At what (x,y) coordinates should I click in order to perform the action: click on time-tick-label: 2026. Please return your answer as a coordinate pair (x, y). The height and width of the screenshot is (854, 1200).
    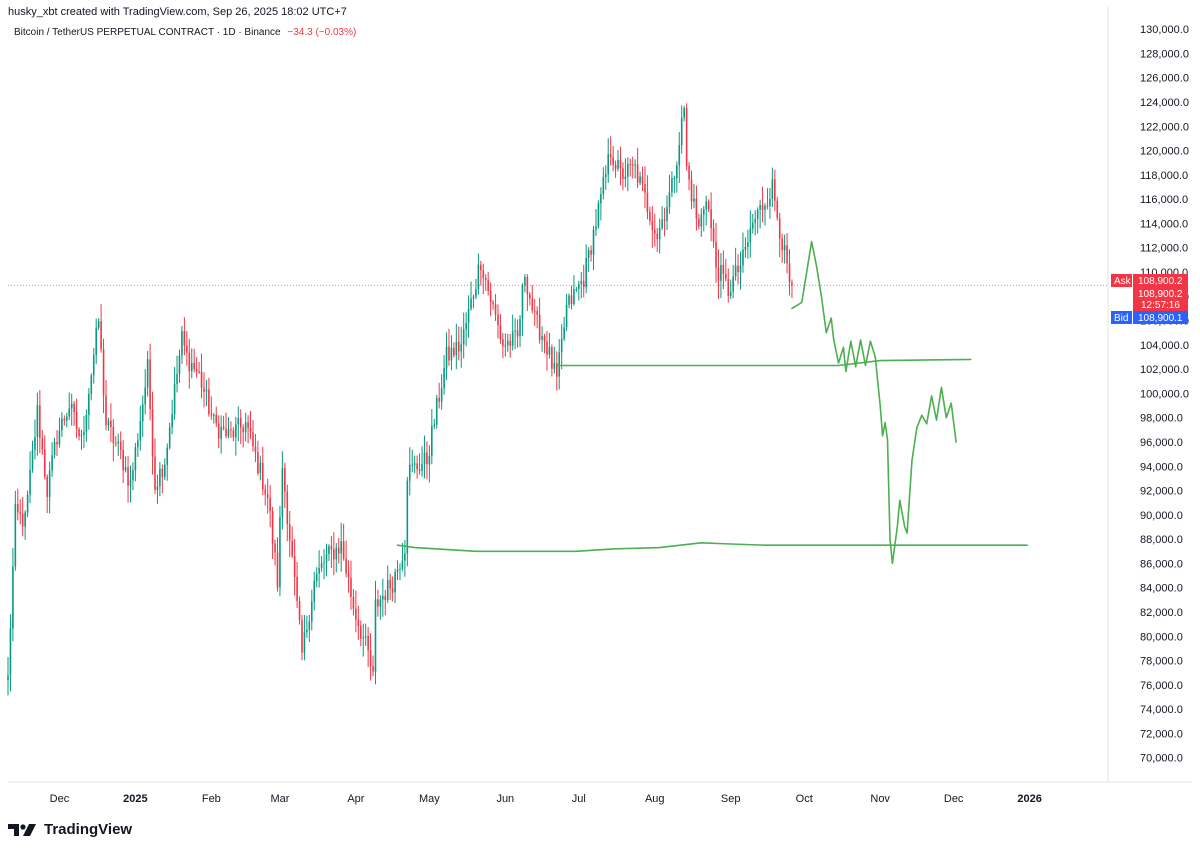
    Looking at the image, I should click on (1029, 799).